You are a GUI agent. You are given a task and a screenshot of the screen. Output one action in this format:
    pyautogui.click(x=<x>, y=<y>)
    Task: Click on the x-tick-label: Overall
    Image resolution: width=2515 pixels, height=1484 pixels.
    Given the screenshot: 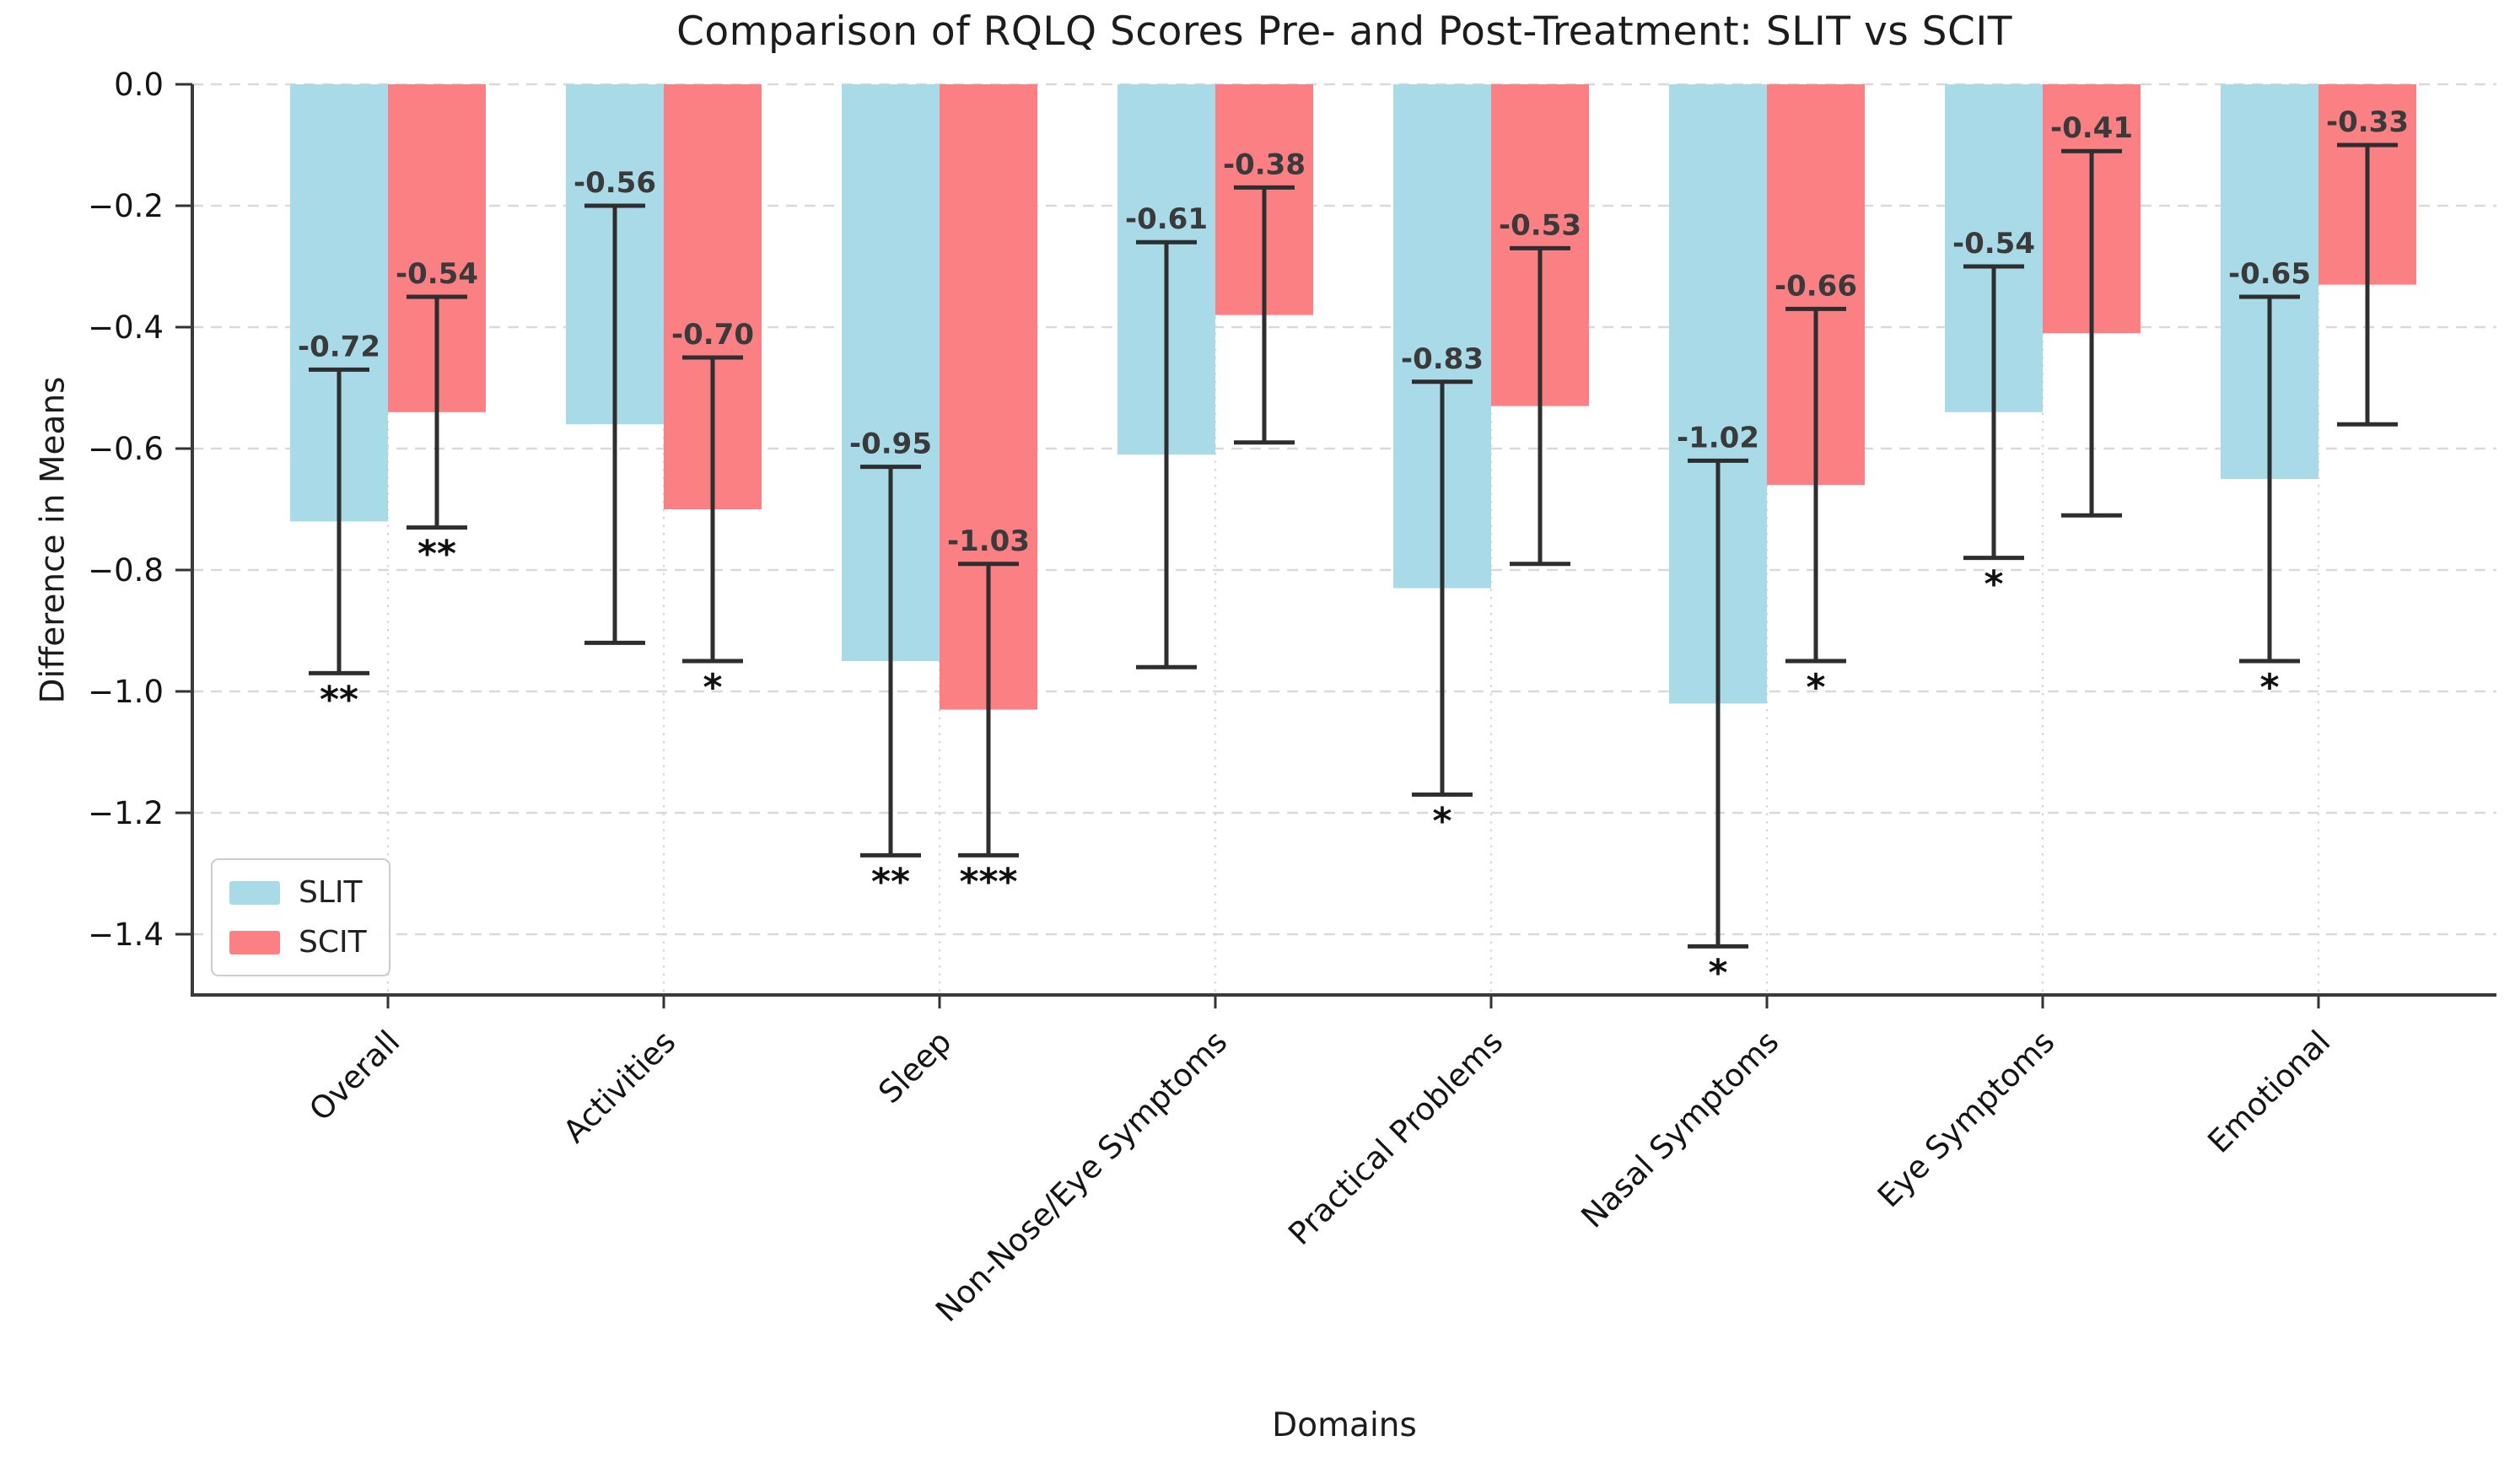 What is the action you would take?
    pyautogui.click(x=354, y=1076)
    